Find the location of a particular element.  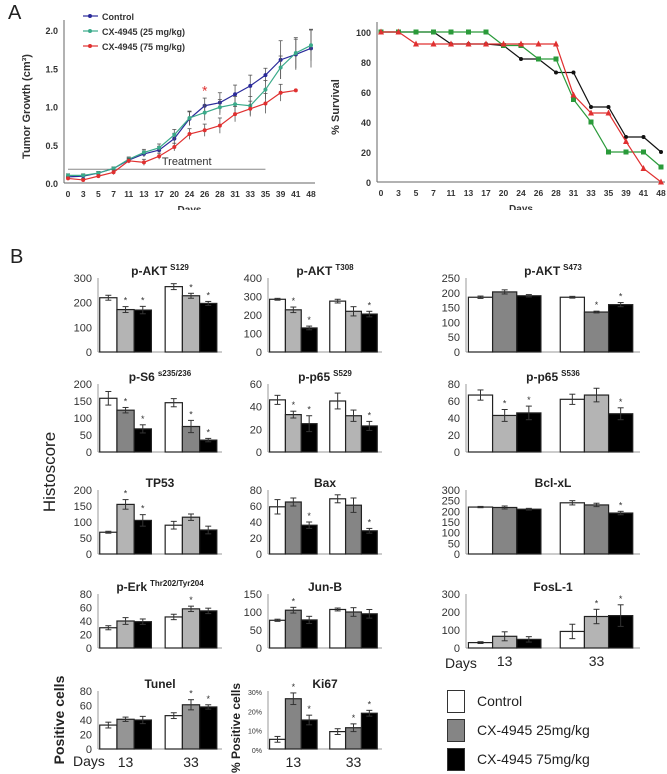

legend-marker is located at coordinates (90, 16).